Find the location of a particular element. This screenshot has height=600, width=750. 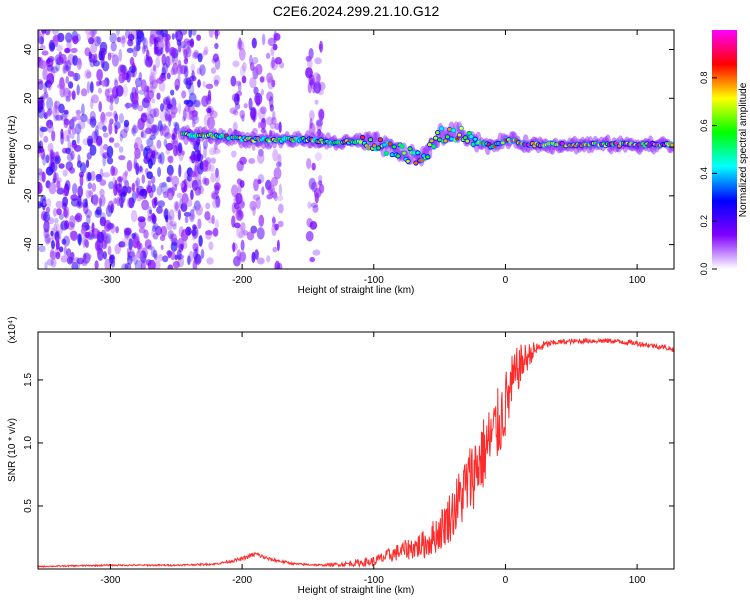

colorbar-tick-label: 0.4 is located at coordinates (704, 173).